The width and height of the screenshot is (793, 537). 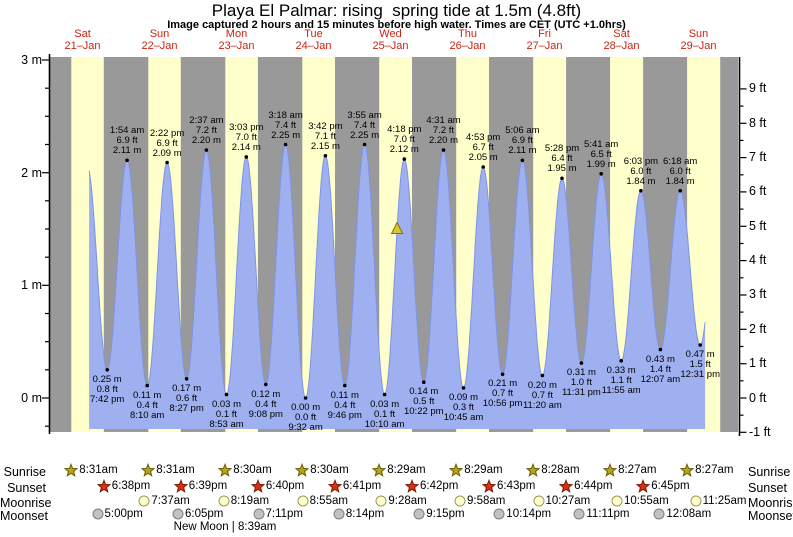 I want to click on right-axis-label: 1 ft, so click(x=758, y=363).